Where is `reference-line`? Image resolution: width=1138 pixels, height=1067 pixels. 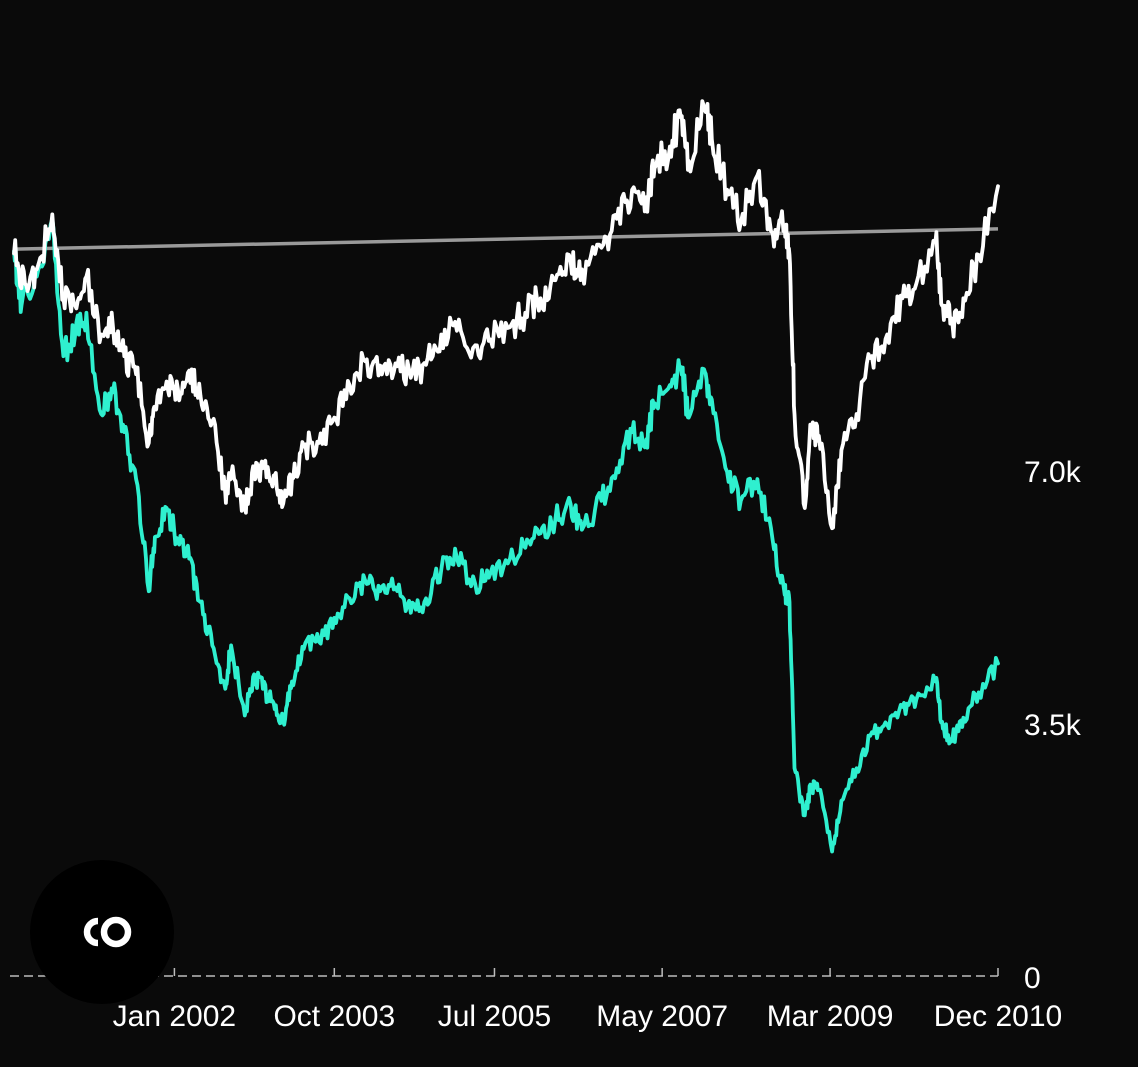 reference-line is located at coordinates (506, 239).